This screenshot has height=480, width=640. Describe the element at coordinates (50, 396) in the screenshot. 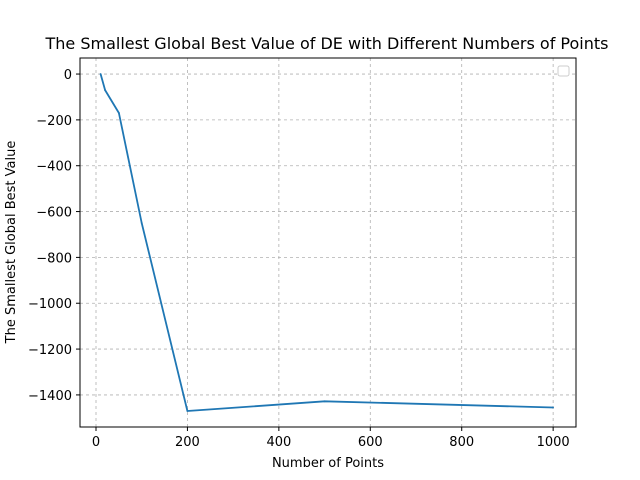

I see `y-tick-label: −1400` at that location.